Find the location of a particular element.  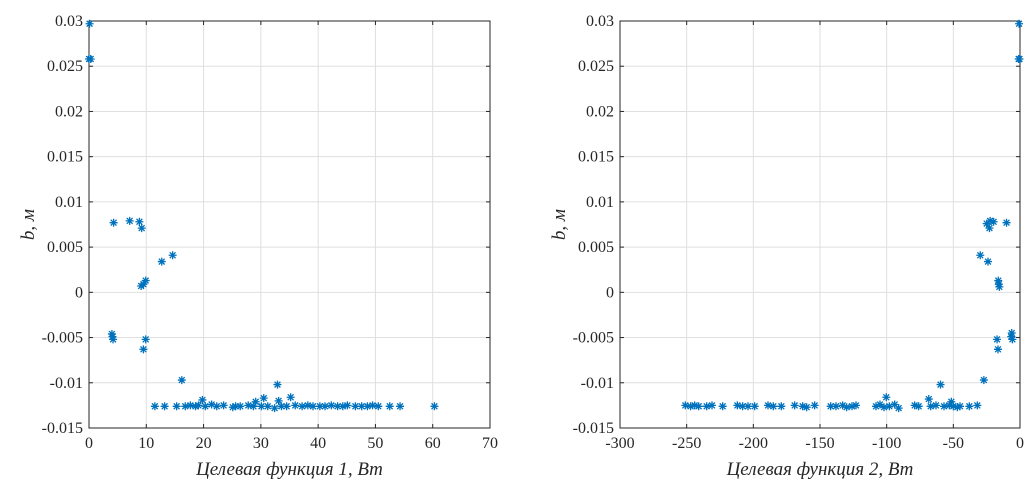

x-tick-label: -100 is located at coordinates (886, 443).